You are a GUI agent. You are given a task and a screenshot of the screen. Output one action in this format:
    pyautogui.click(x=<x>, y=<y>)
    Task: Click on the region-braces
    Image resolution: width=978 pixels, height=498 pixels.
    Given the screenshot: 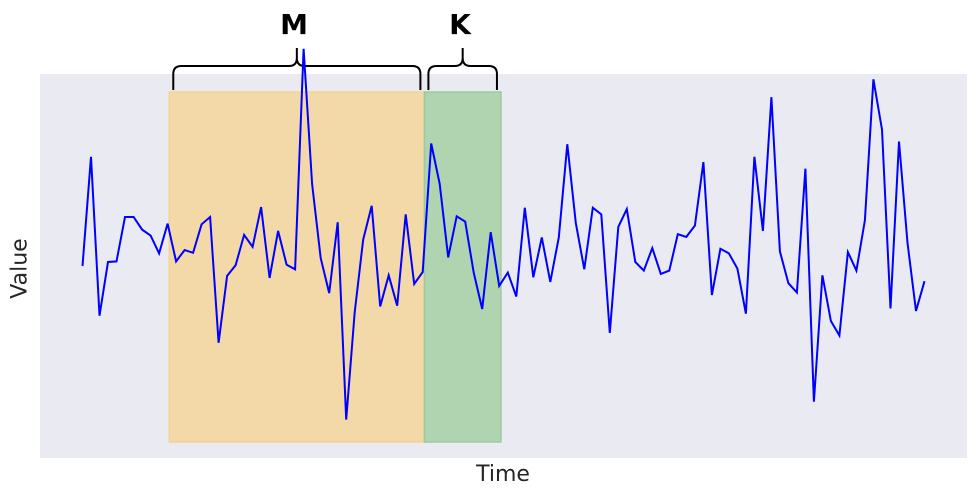 What is the action you would take?
    pyautogui.click(x=335, y=69)
    